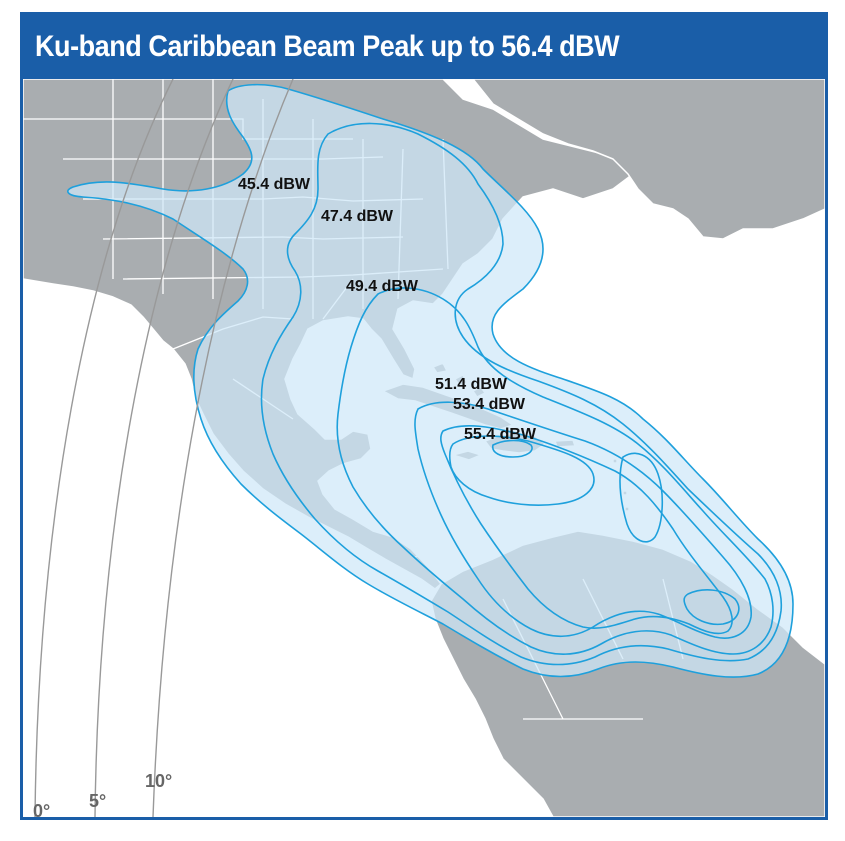 This screenshot has width=845, height=841. What do you see at coordinates (489, 404) in the screenshot?
I see `contour-label-53-4: 53.4 dBW` at bounding box center [489, 404].